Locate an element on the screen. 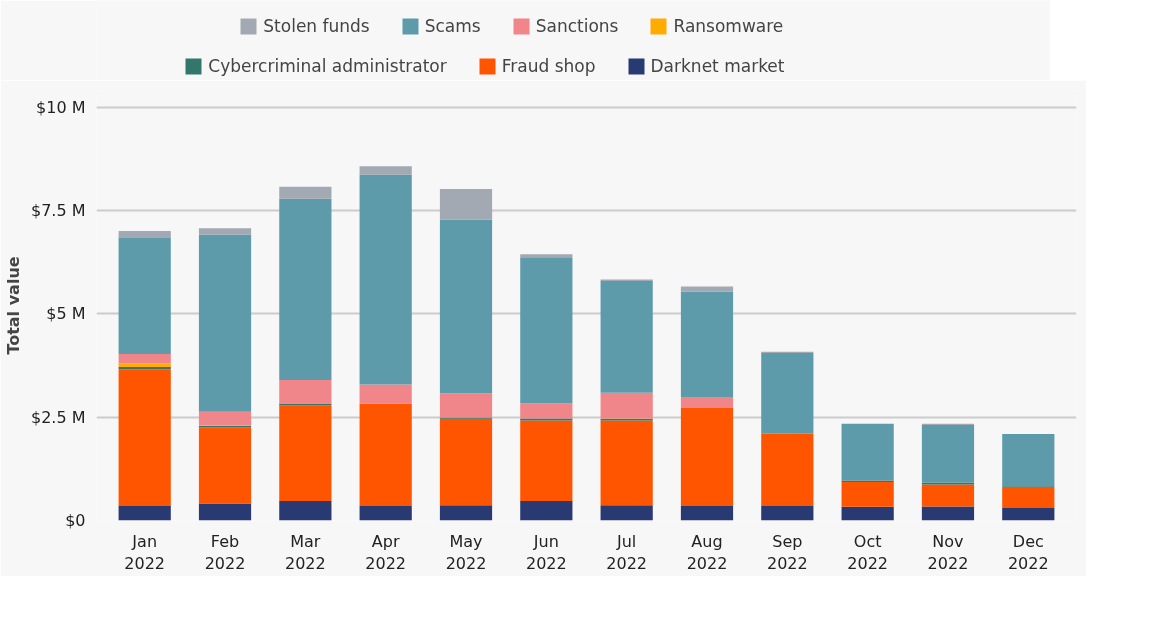 This screenshot has height=627, width=1167. x-tick-label: Dec 2022 is located at coordinates (1028, 552).